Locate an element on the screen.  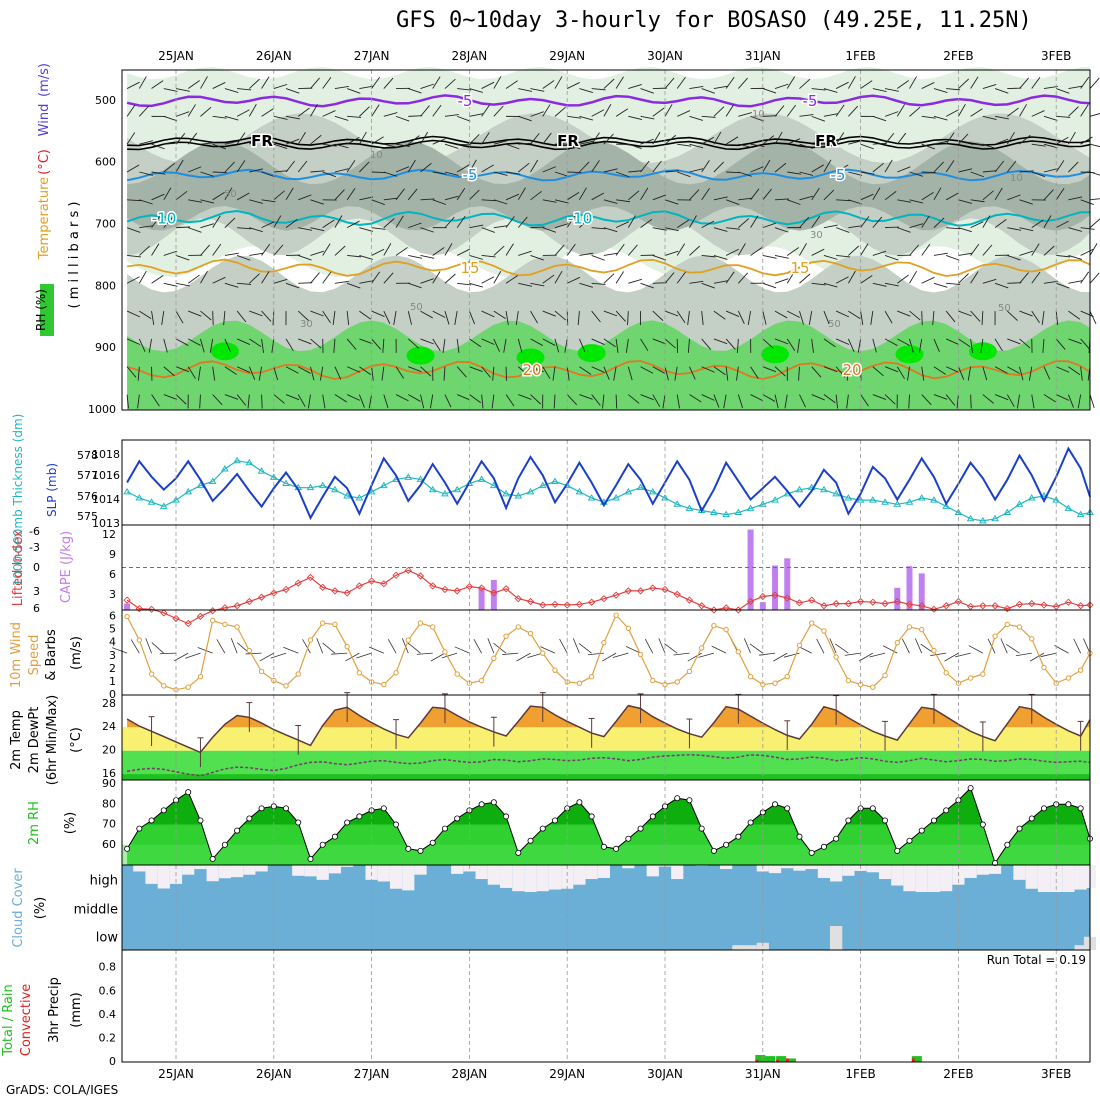
precip-bar is located at coordinates (916, 1059).